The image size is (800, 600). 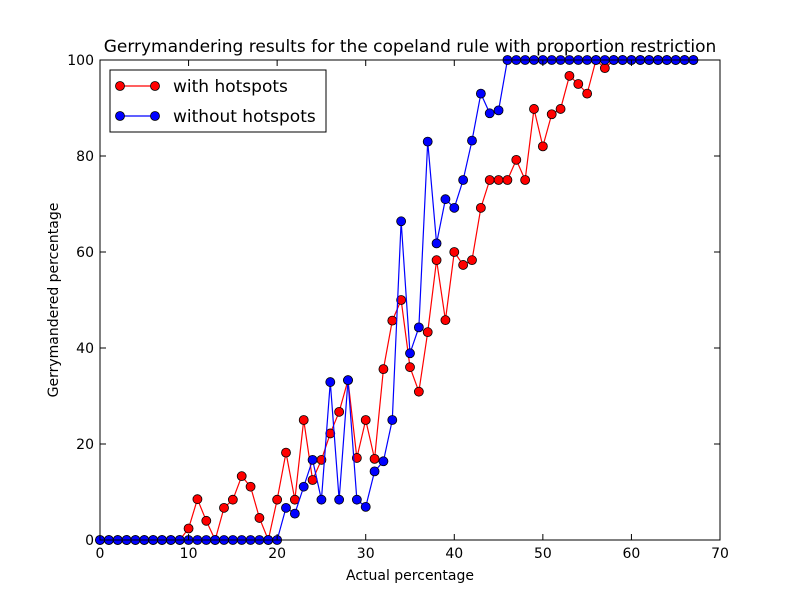 I want to click on y-tick-label: 20, so click(x=85, y=445).